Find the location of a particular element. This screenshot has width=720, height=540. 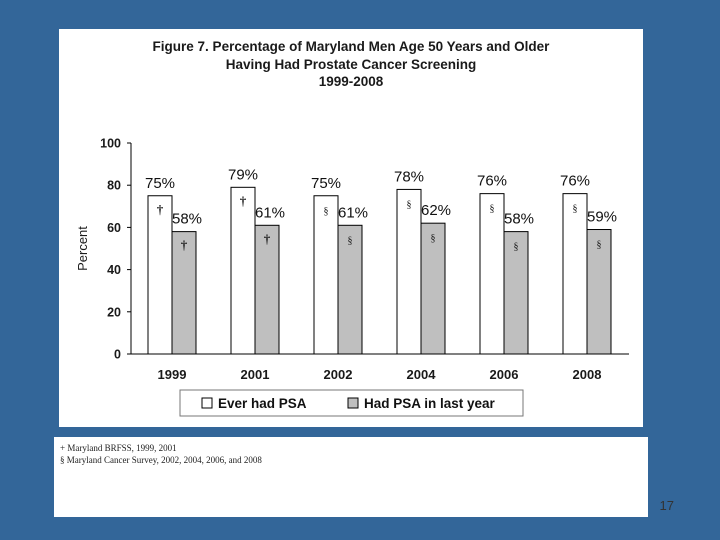

footnote-brfss: + Maryland BRFSS, 1999, 2001 is located at coordinates (118, 448).